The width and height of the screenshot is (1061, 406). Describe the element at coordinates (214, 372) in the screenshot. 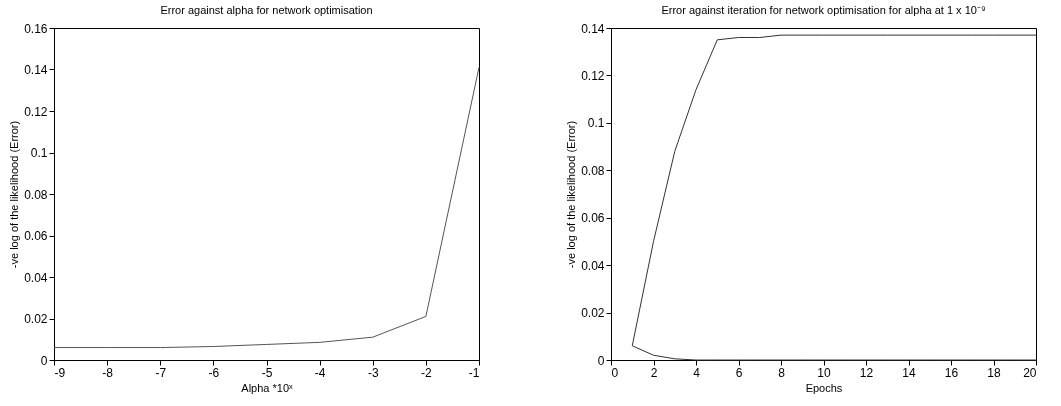

I see `x-tick-label: -6` at that location.